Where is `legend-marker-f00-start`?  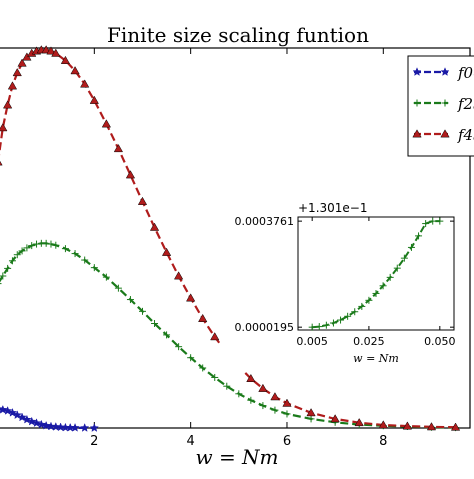
legend-marker-f00-start is located at coordinates (417, 71).